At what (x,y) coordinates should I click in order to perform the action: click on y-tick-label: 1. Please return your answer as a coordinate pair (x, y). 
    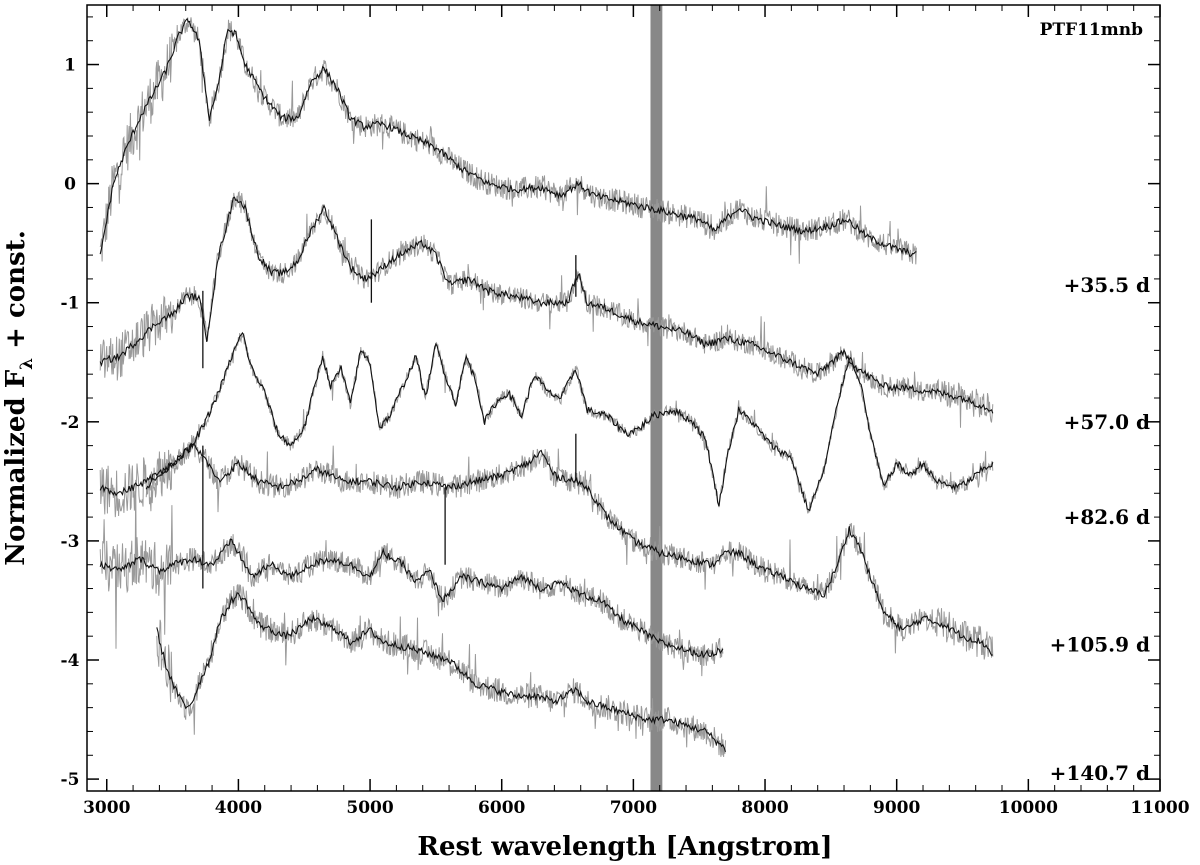
    Looking at the image, I should click on (70, 66).